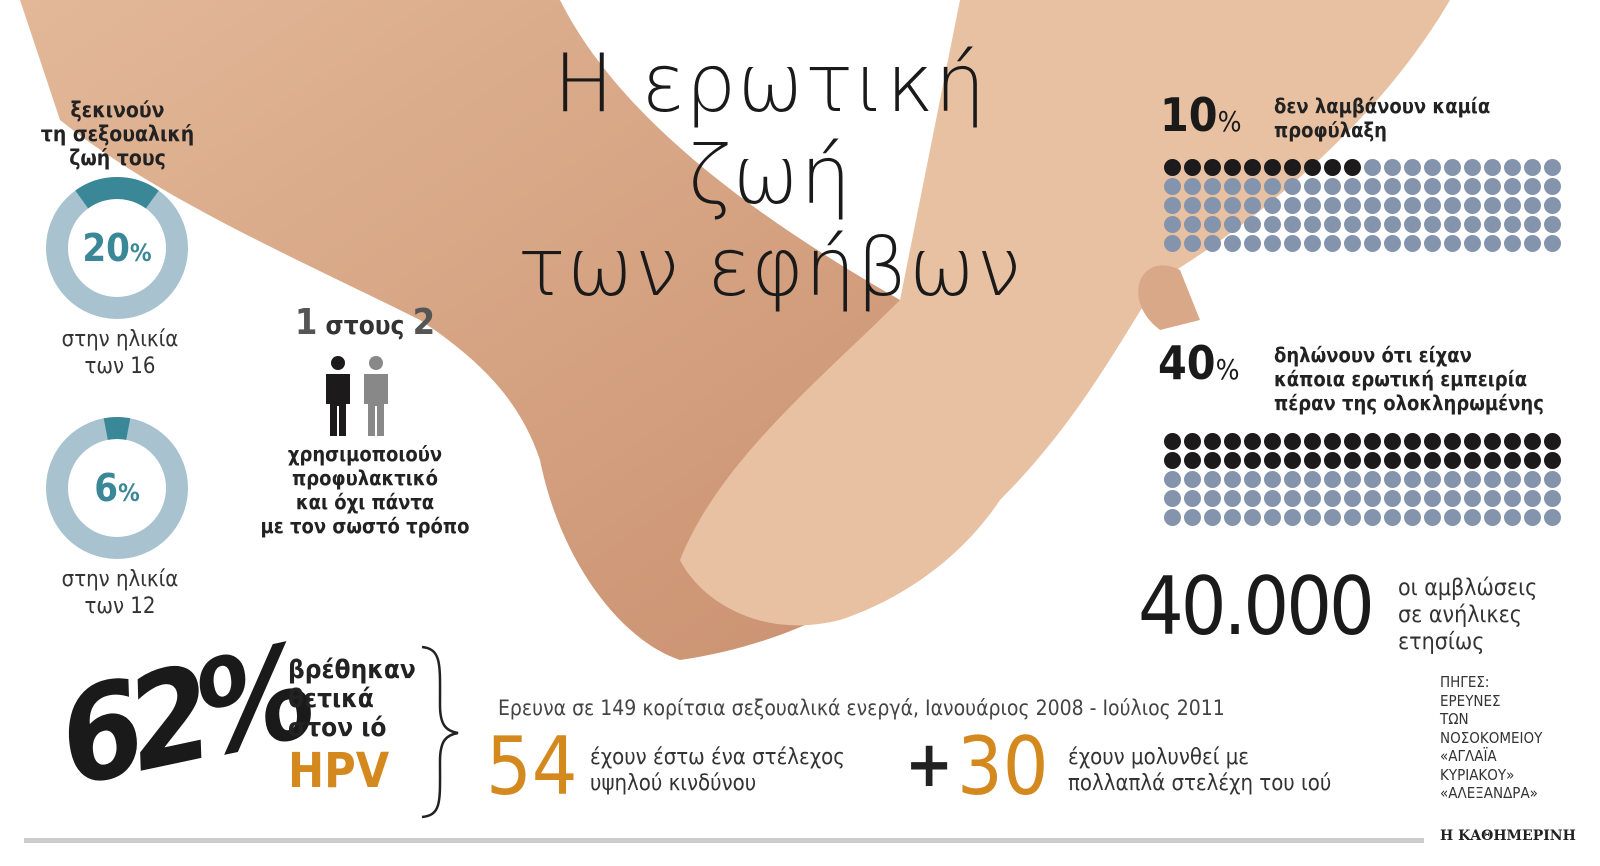 This screenshot has width=1600, height=866. Describe the element at coordinates (117, 158) in the screenshot. I see `heading-line: ζωή τους` at that location.